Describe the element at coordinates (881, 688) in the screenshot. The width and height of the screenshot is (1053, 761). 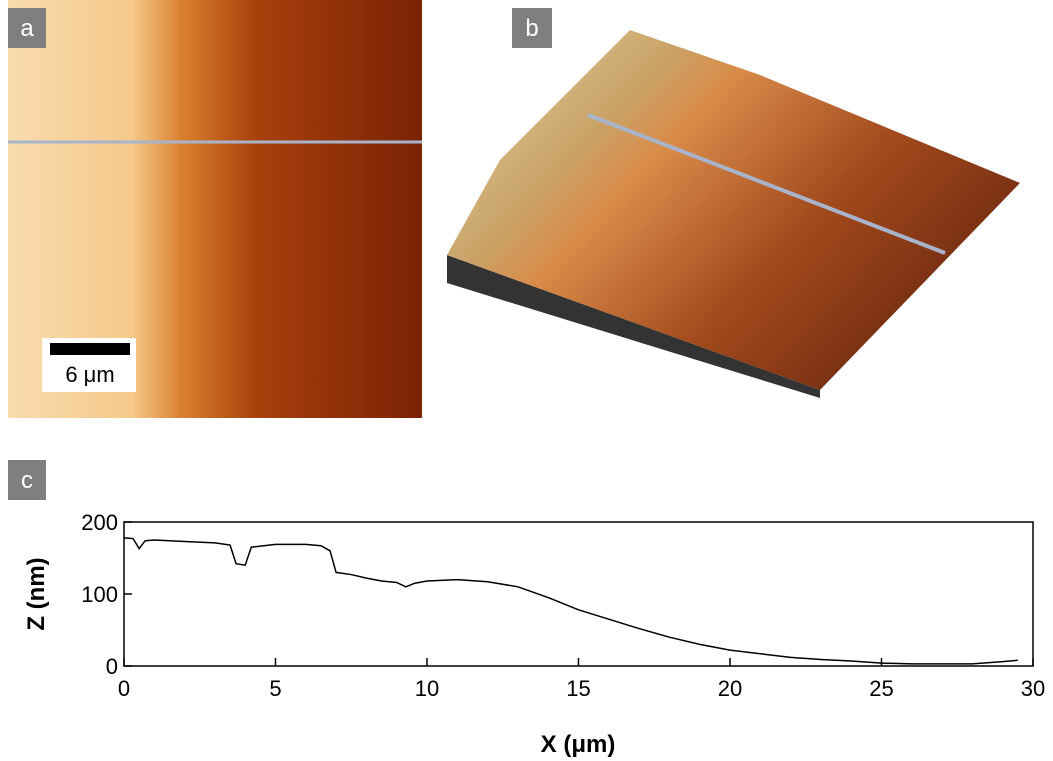
I see `x-tick-label: 25` at that location.